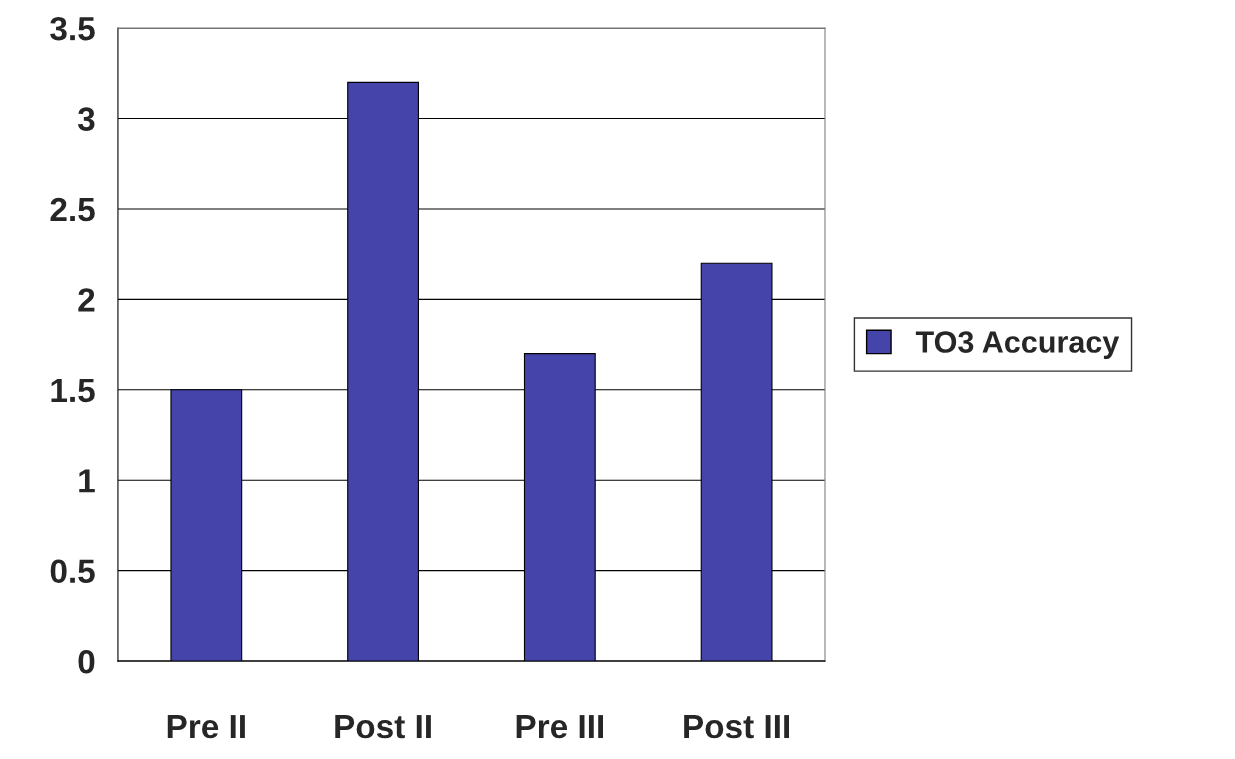 This screenshot has width=1235, height=759. Describe the element at coordinates (383, 727) in the screenshot. I see `x-tick-label: Post II` at that location.